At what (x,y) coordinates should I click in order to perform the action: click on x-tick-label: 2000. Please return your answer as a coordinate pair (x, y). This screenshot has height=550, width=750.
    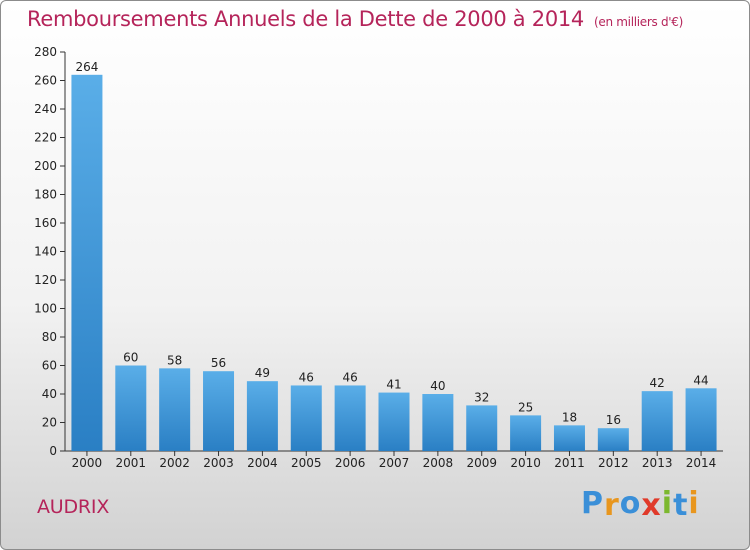
    Looking at the image, I should click on (87, 463).